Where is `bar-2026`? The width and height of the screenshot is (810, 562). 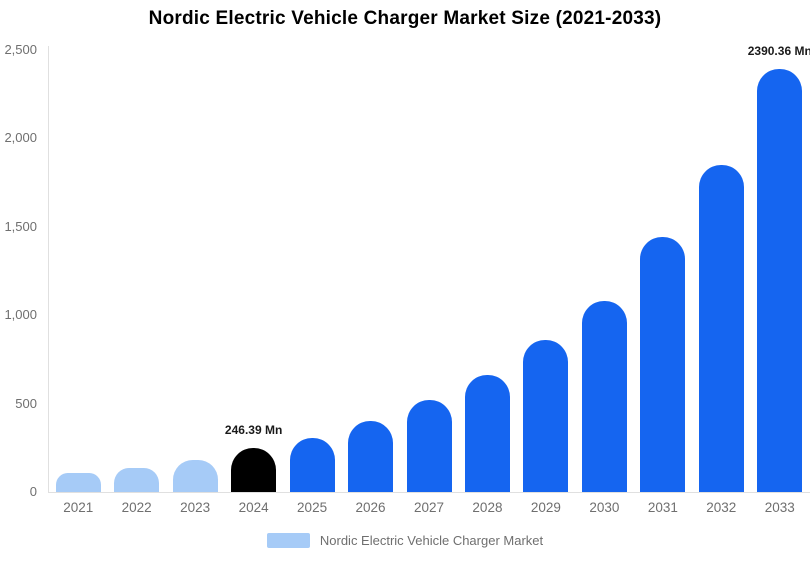
bar-2026 is located at coordinates (371, 456).